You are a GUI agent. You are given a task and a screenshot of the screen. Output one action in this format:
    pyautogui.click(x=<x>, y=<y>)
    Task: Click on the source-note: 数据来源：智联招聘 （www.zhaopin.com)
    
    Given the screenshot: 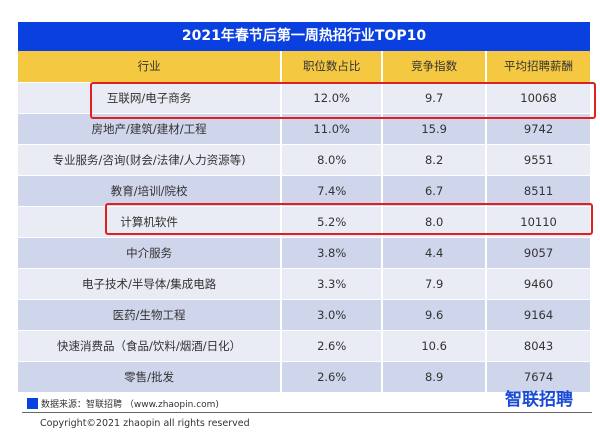 What is the action you would take?
    pyautogui.click(x=123, y=403)
    